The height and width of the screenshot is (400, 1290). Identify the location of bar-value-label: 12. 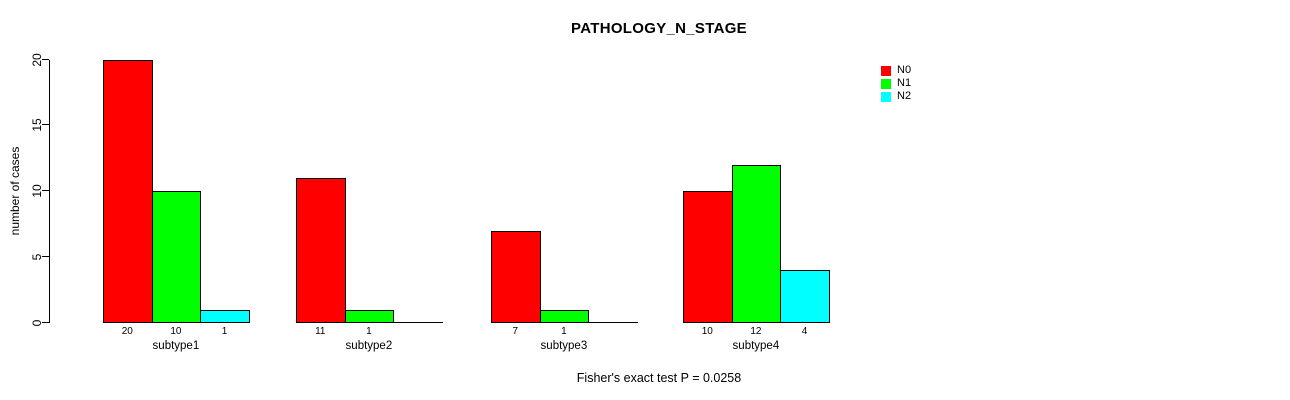
(756, 331).